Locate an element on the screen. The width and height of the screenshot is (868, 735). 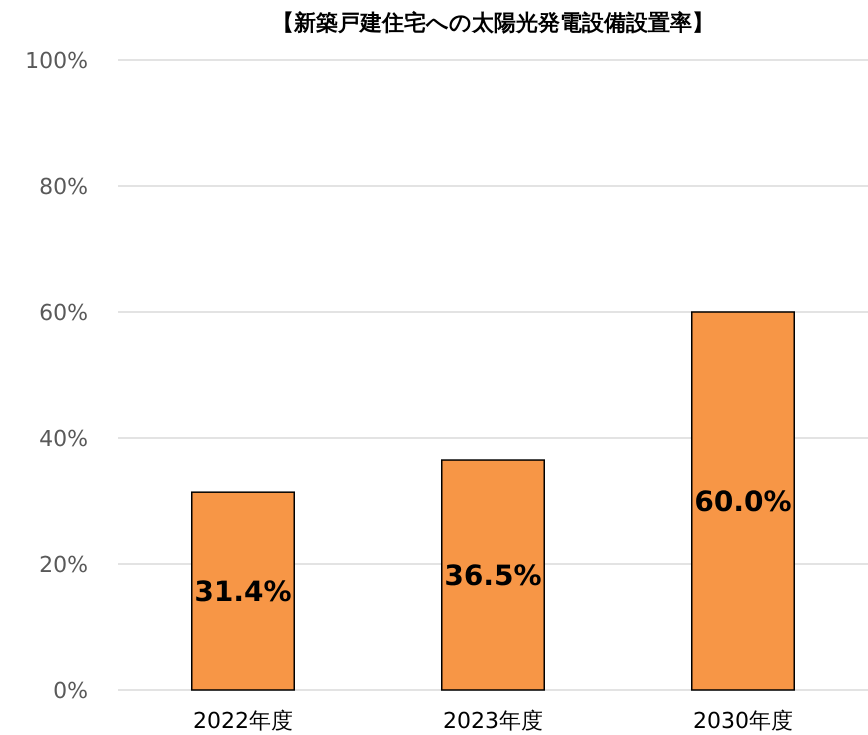
data-label: 31.4% is located at coordinates (243, 591).